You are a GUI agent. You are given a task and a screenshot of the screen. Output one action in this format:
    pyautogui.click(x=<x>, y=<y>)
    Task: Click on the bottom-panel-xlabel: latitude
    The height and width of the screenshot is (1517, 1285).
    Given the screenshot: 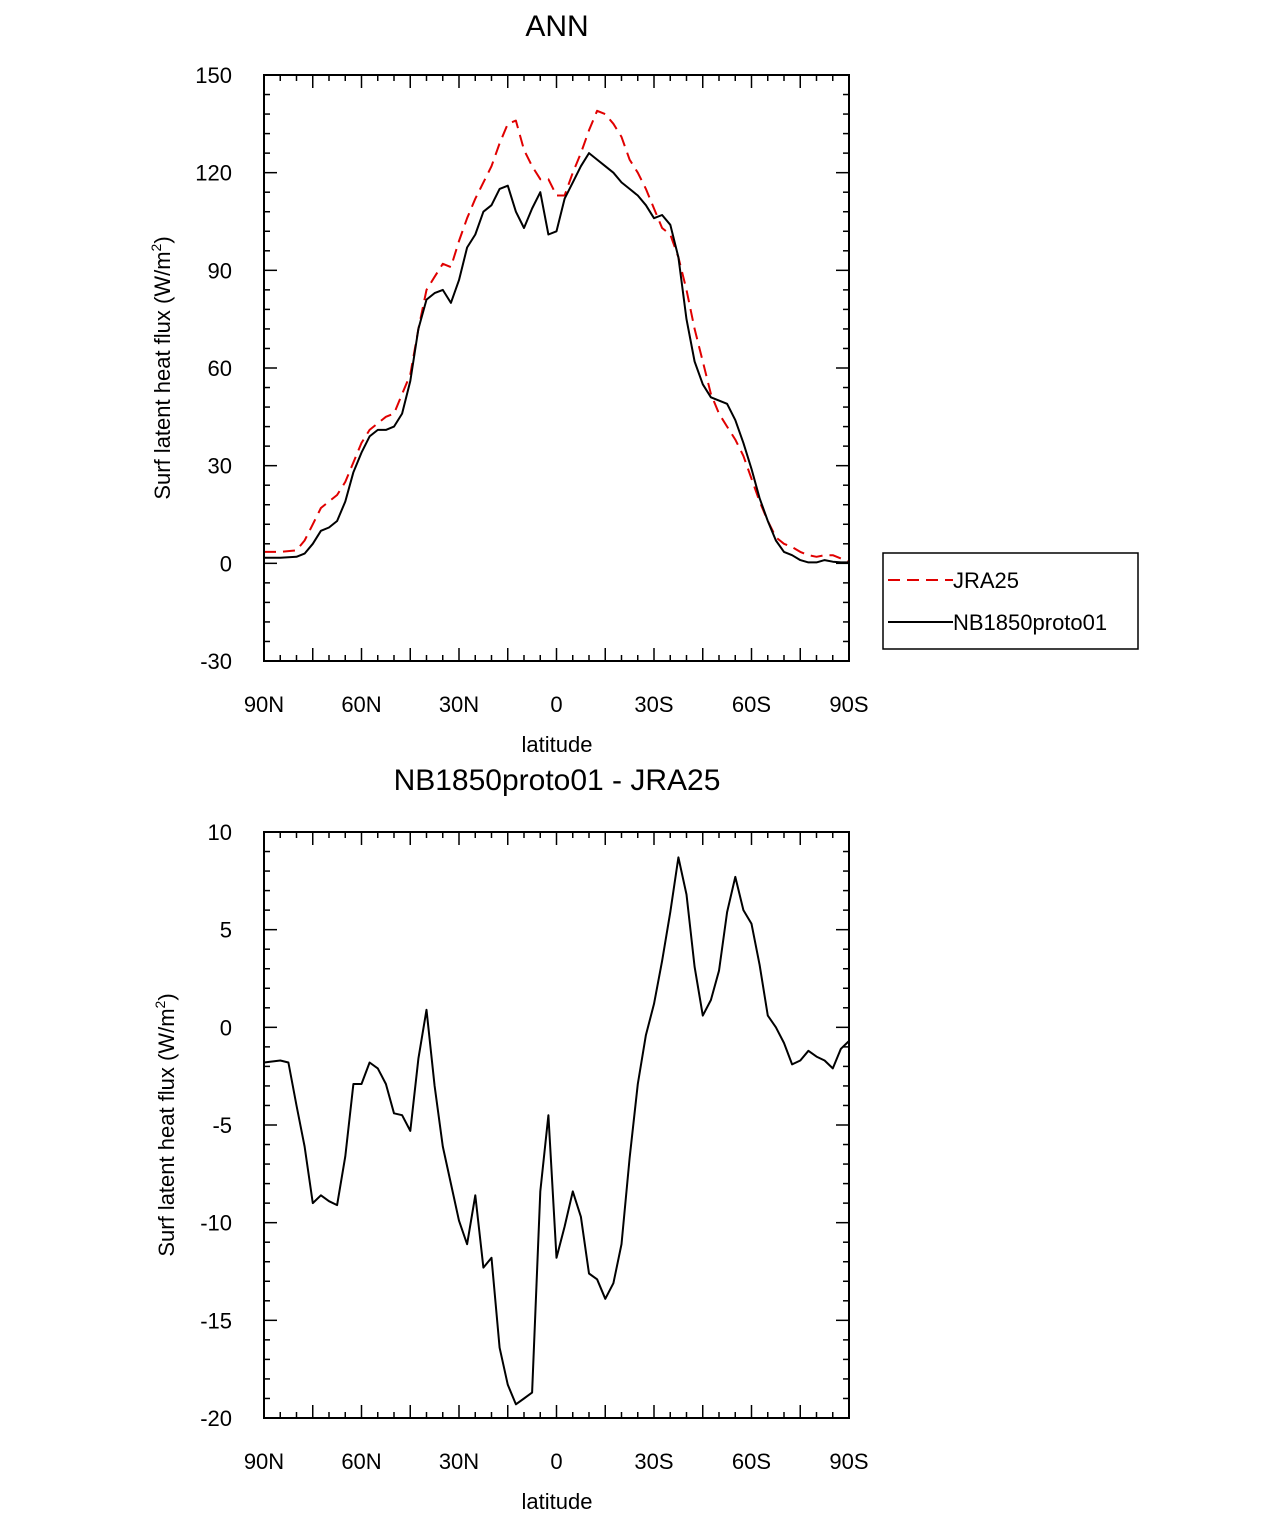 What is the action you would take?
    pyautogui.click(x=557, y=1501)
    